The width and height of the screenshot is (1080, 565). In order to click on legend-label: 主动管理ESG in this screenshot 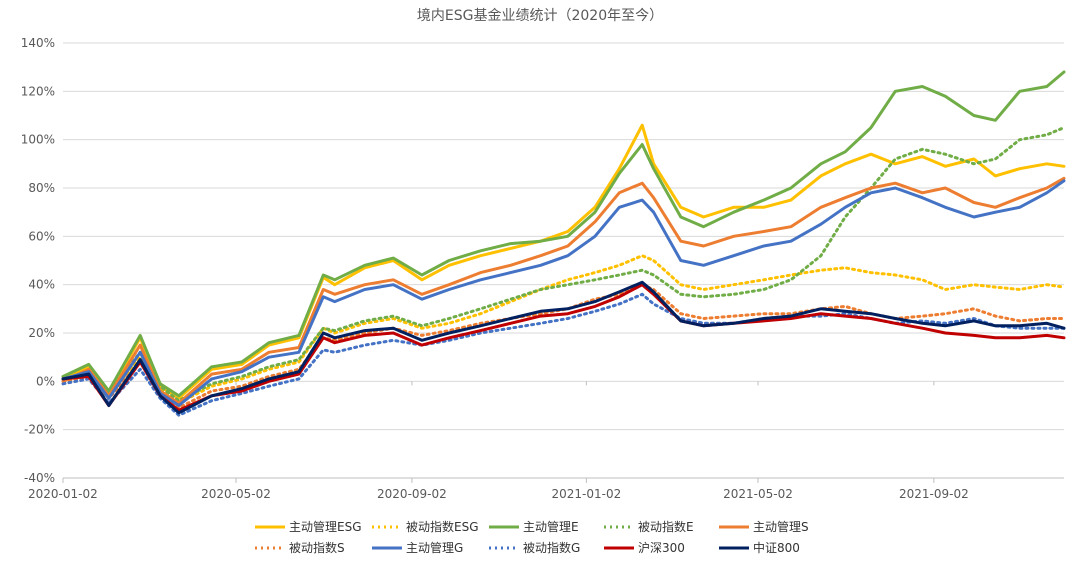, I will do `click(325, 526)`.